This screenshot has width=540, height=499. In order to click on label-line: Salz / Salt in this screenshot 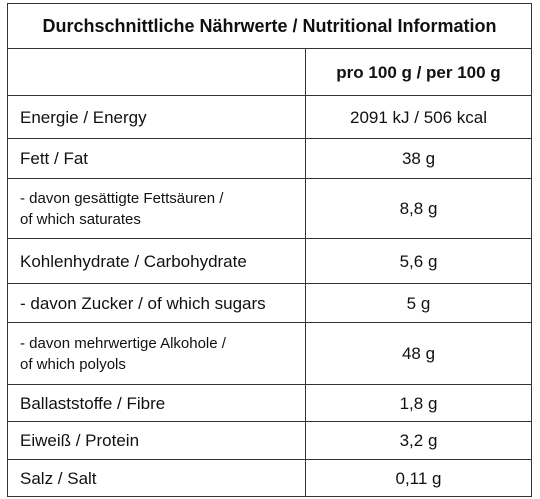, I will do `click(58, 478)`.